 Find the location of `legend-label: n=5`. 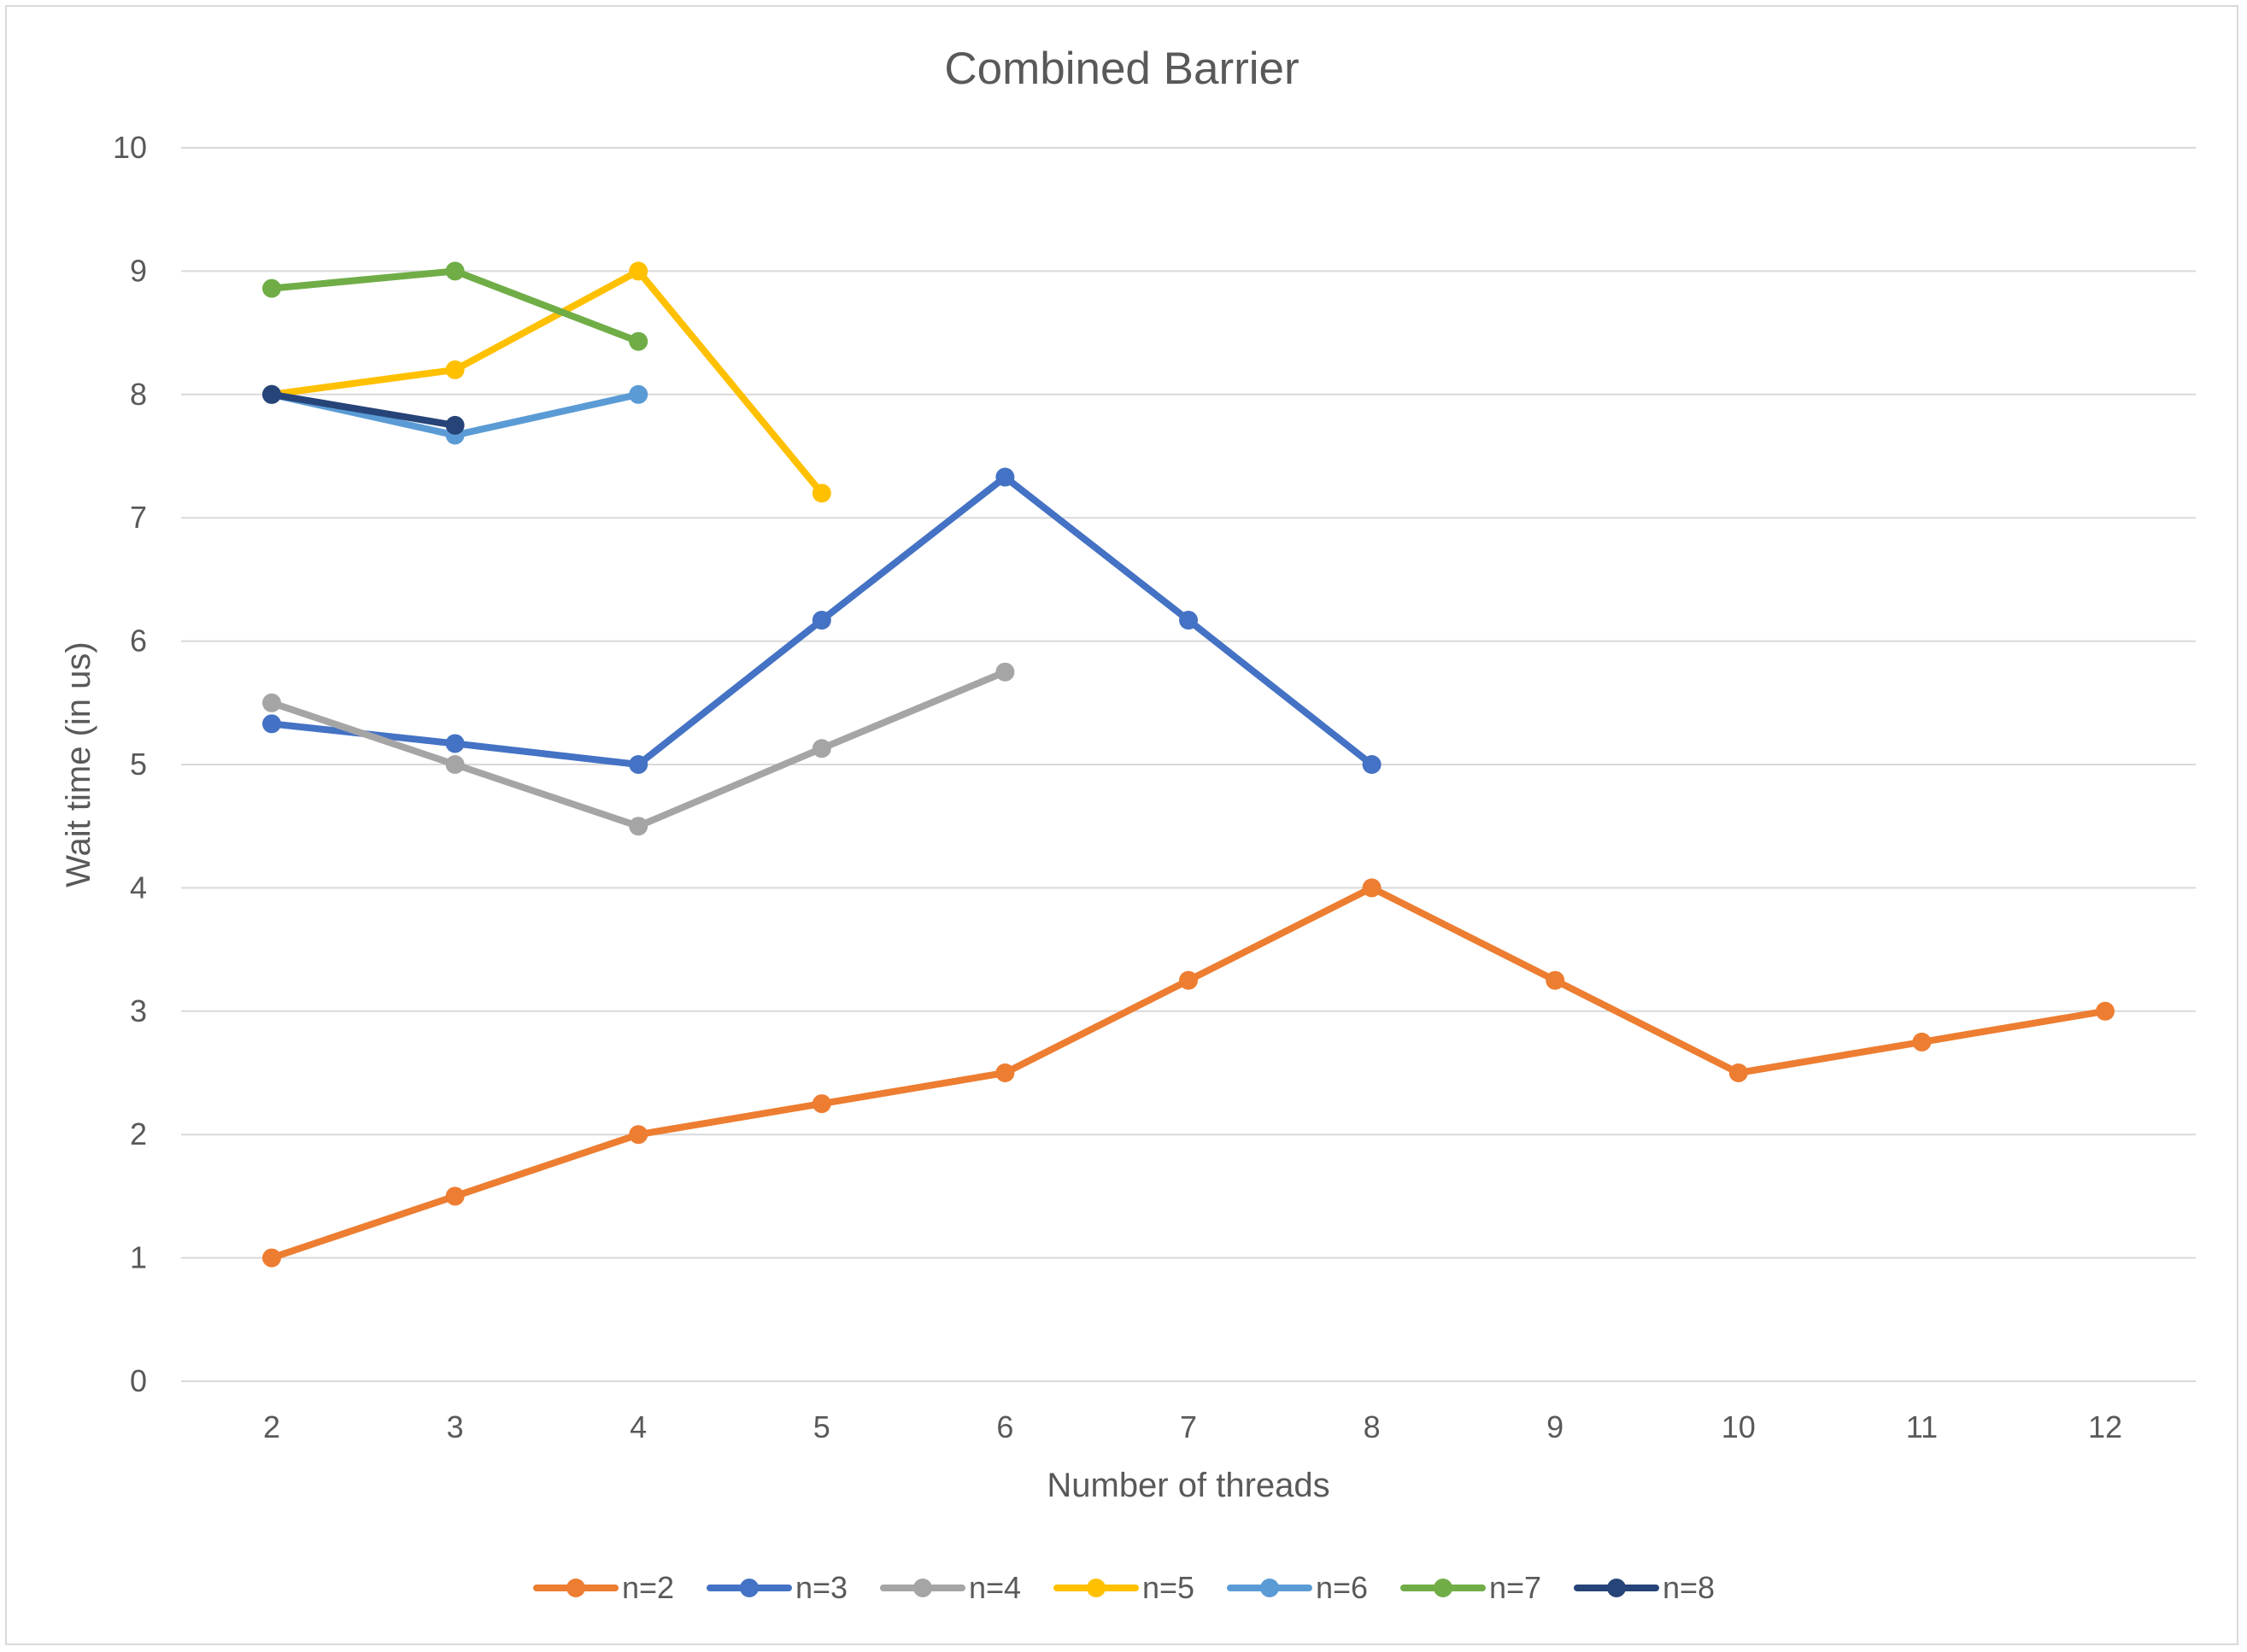

legend-label: n=5 is located at coordinates (1168, 1587).